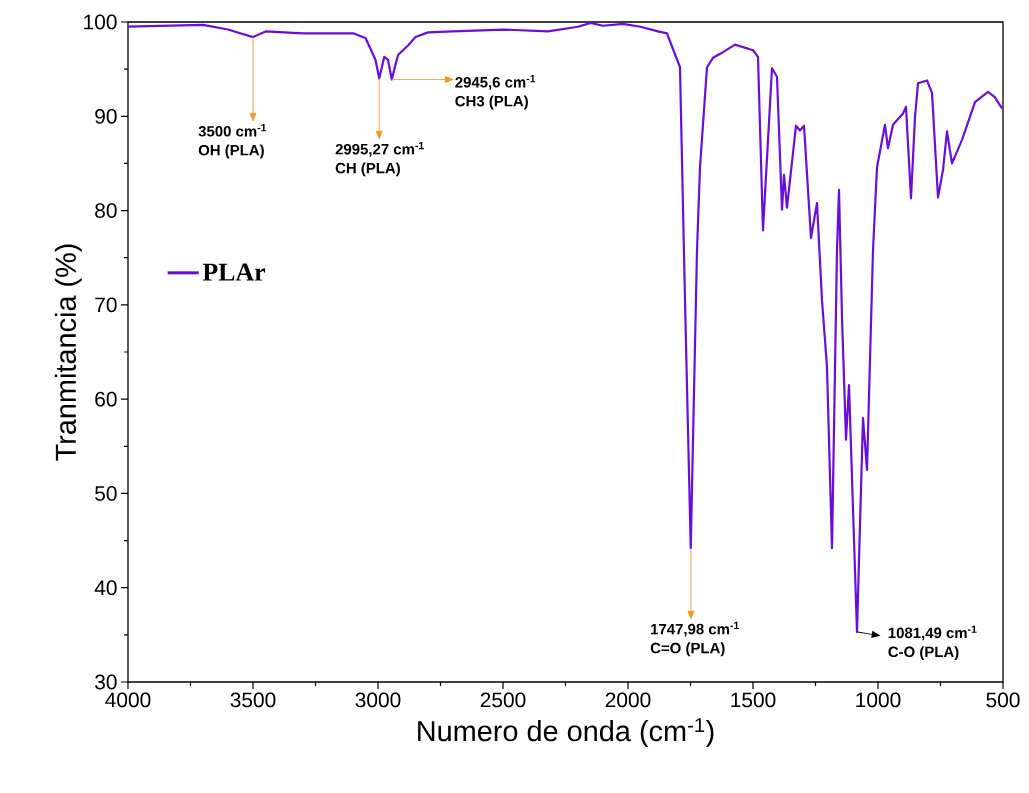 The width and height of the screenshot is (1029, 793). Describe the element at coordinates (923, 653) in the screenshot. I see `annotation: C-O (PLA)` at that location.